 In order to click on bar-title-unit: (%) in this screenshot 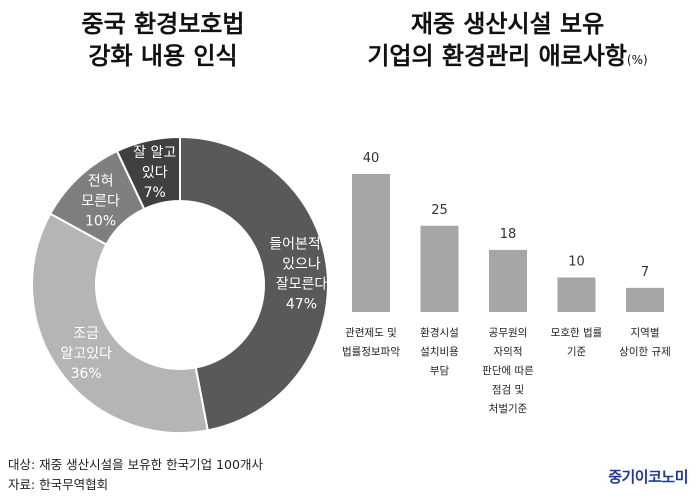, I will do `click(637, 60)`.